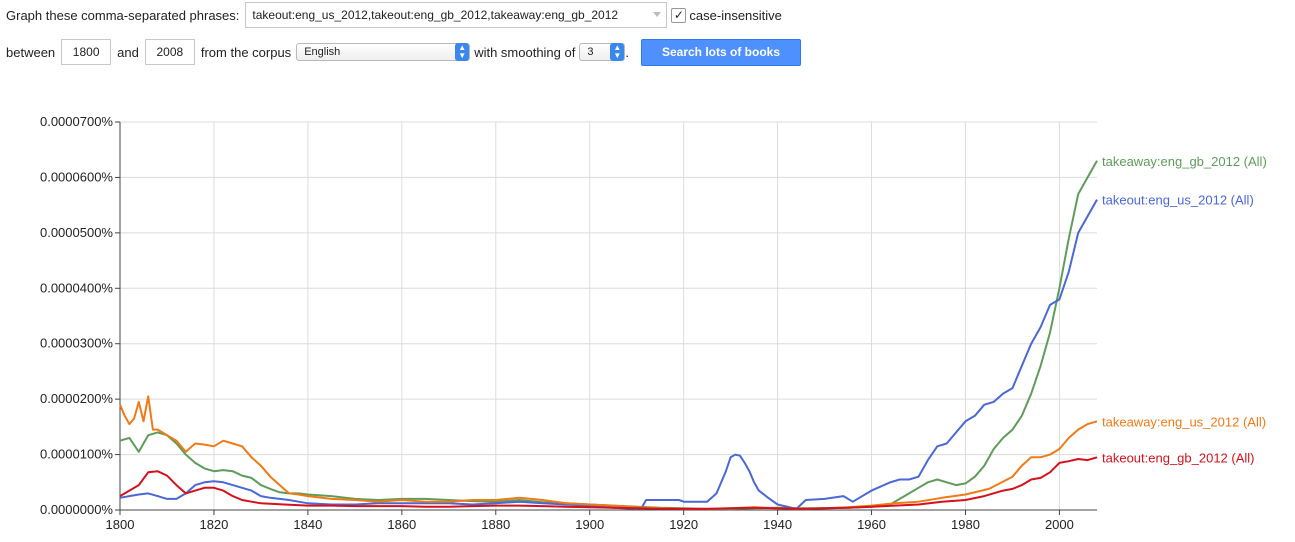 The height and width of the screenshot is (542, 1295). I want to click on x-tick-label: 1920, so click(683, 524).